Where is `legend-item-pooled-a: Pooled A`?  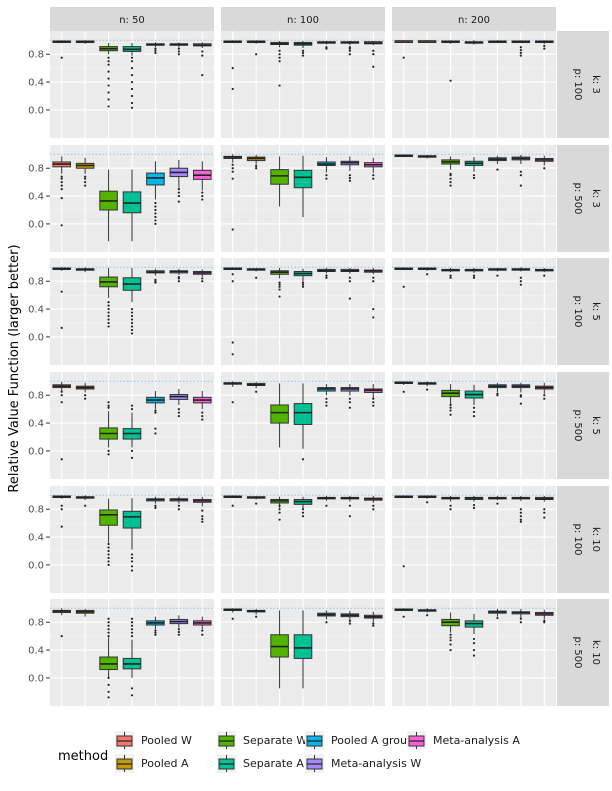 legend-item-pooled-a: Pooled A is located at coordinates (152, 763).